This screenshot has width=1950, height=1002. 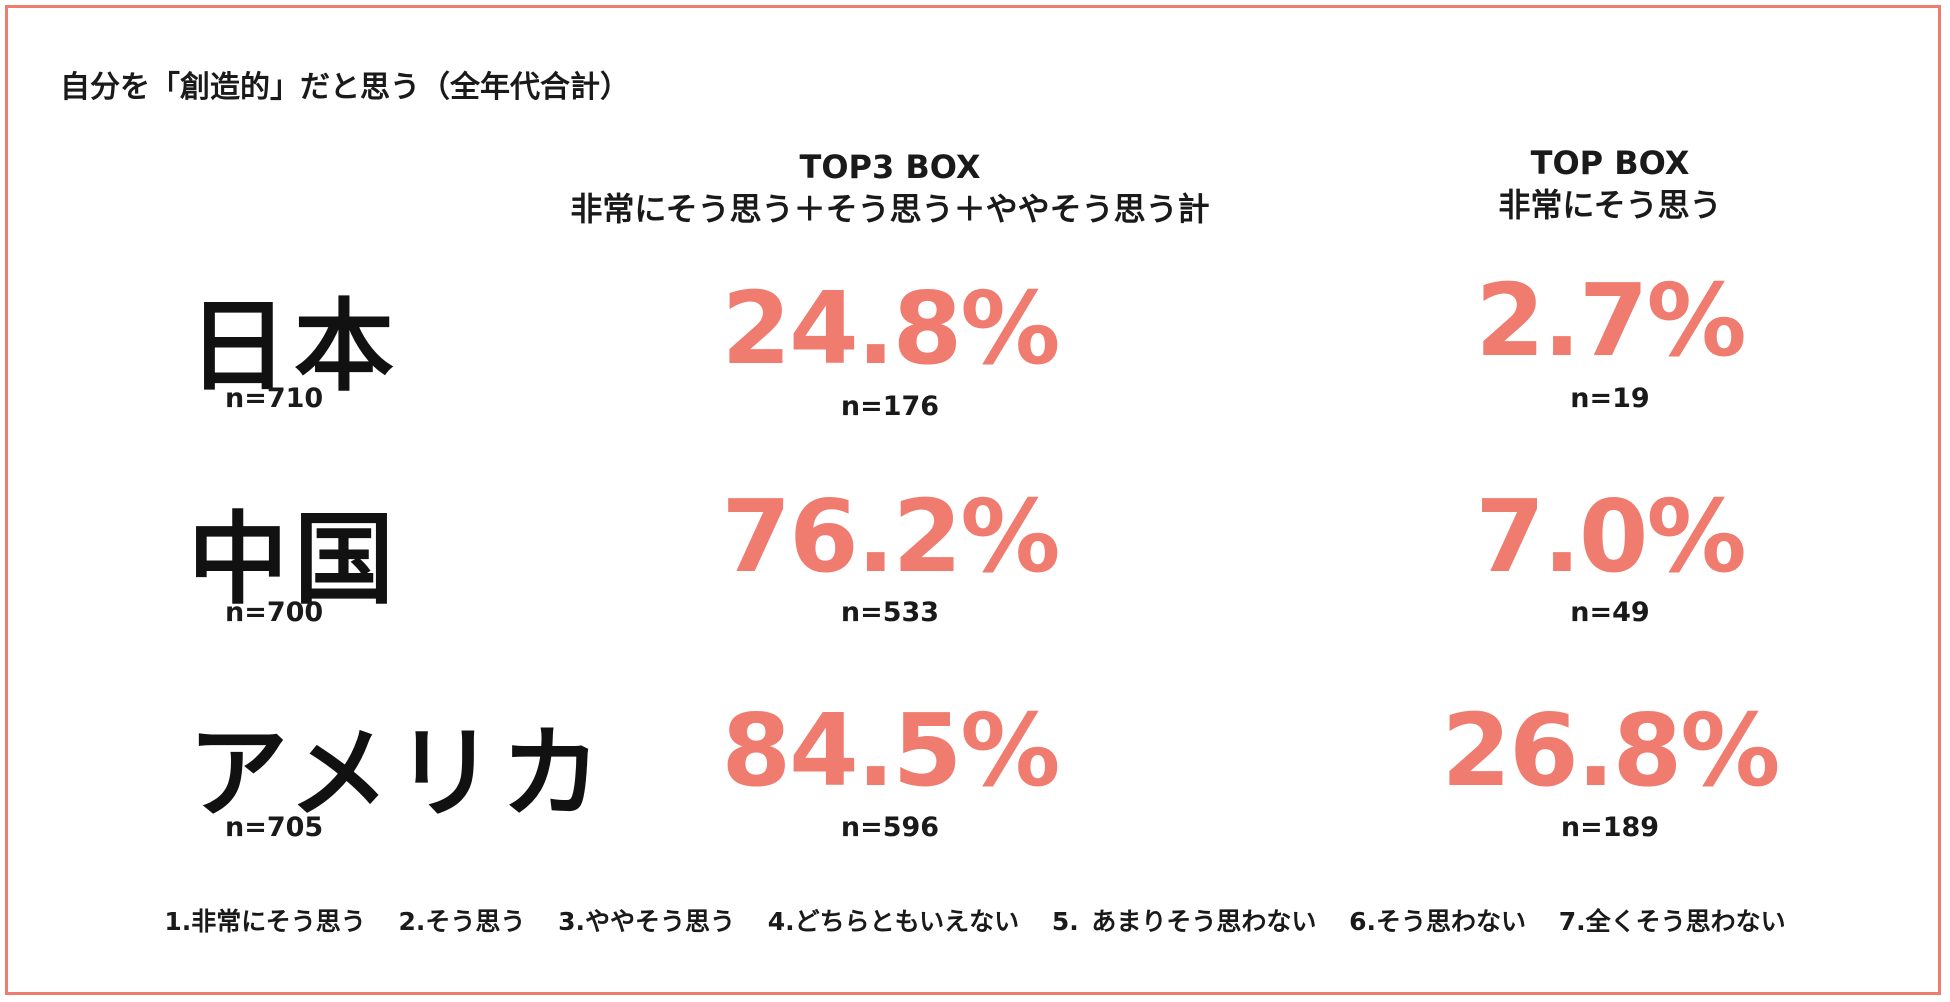 What do you see at coordinates (1611, 750) in the screenshot?
I see `top-box-value-usa: 26.8%` at bounding box center [1611, 750].